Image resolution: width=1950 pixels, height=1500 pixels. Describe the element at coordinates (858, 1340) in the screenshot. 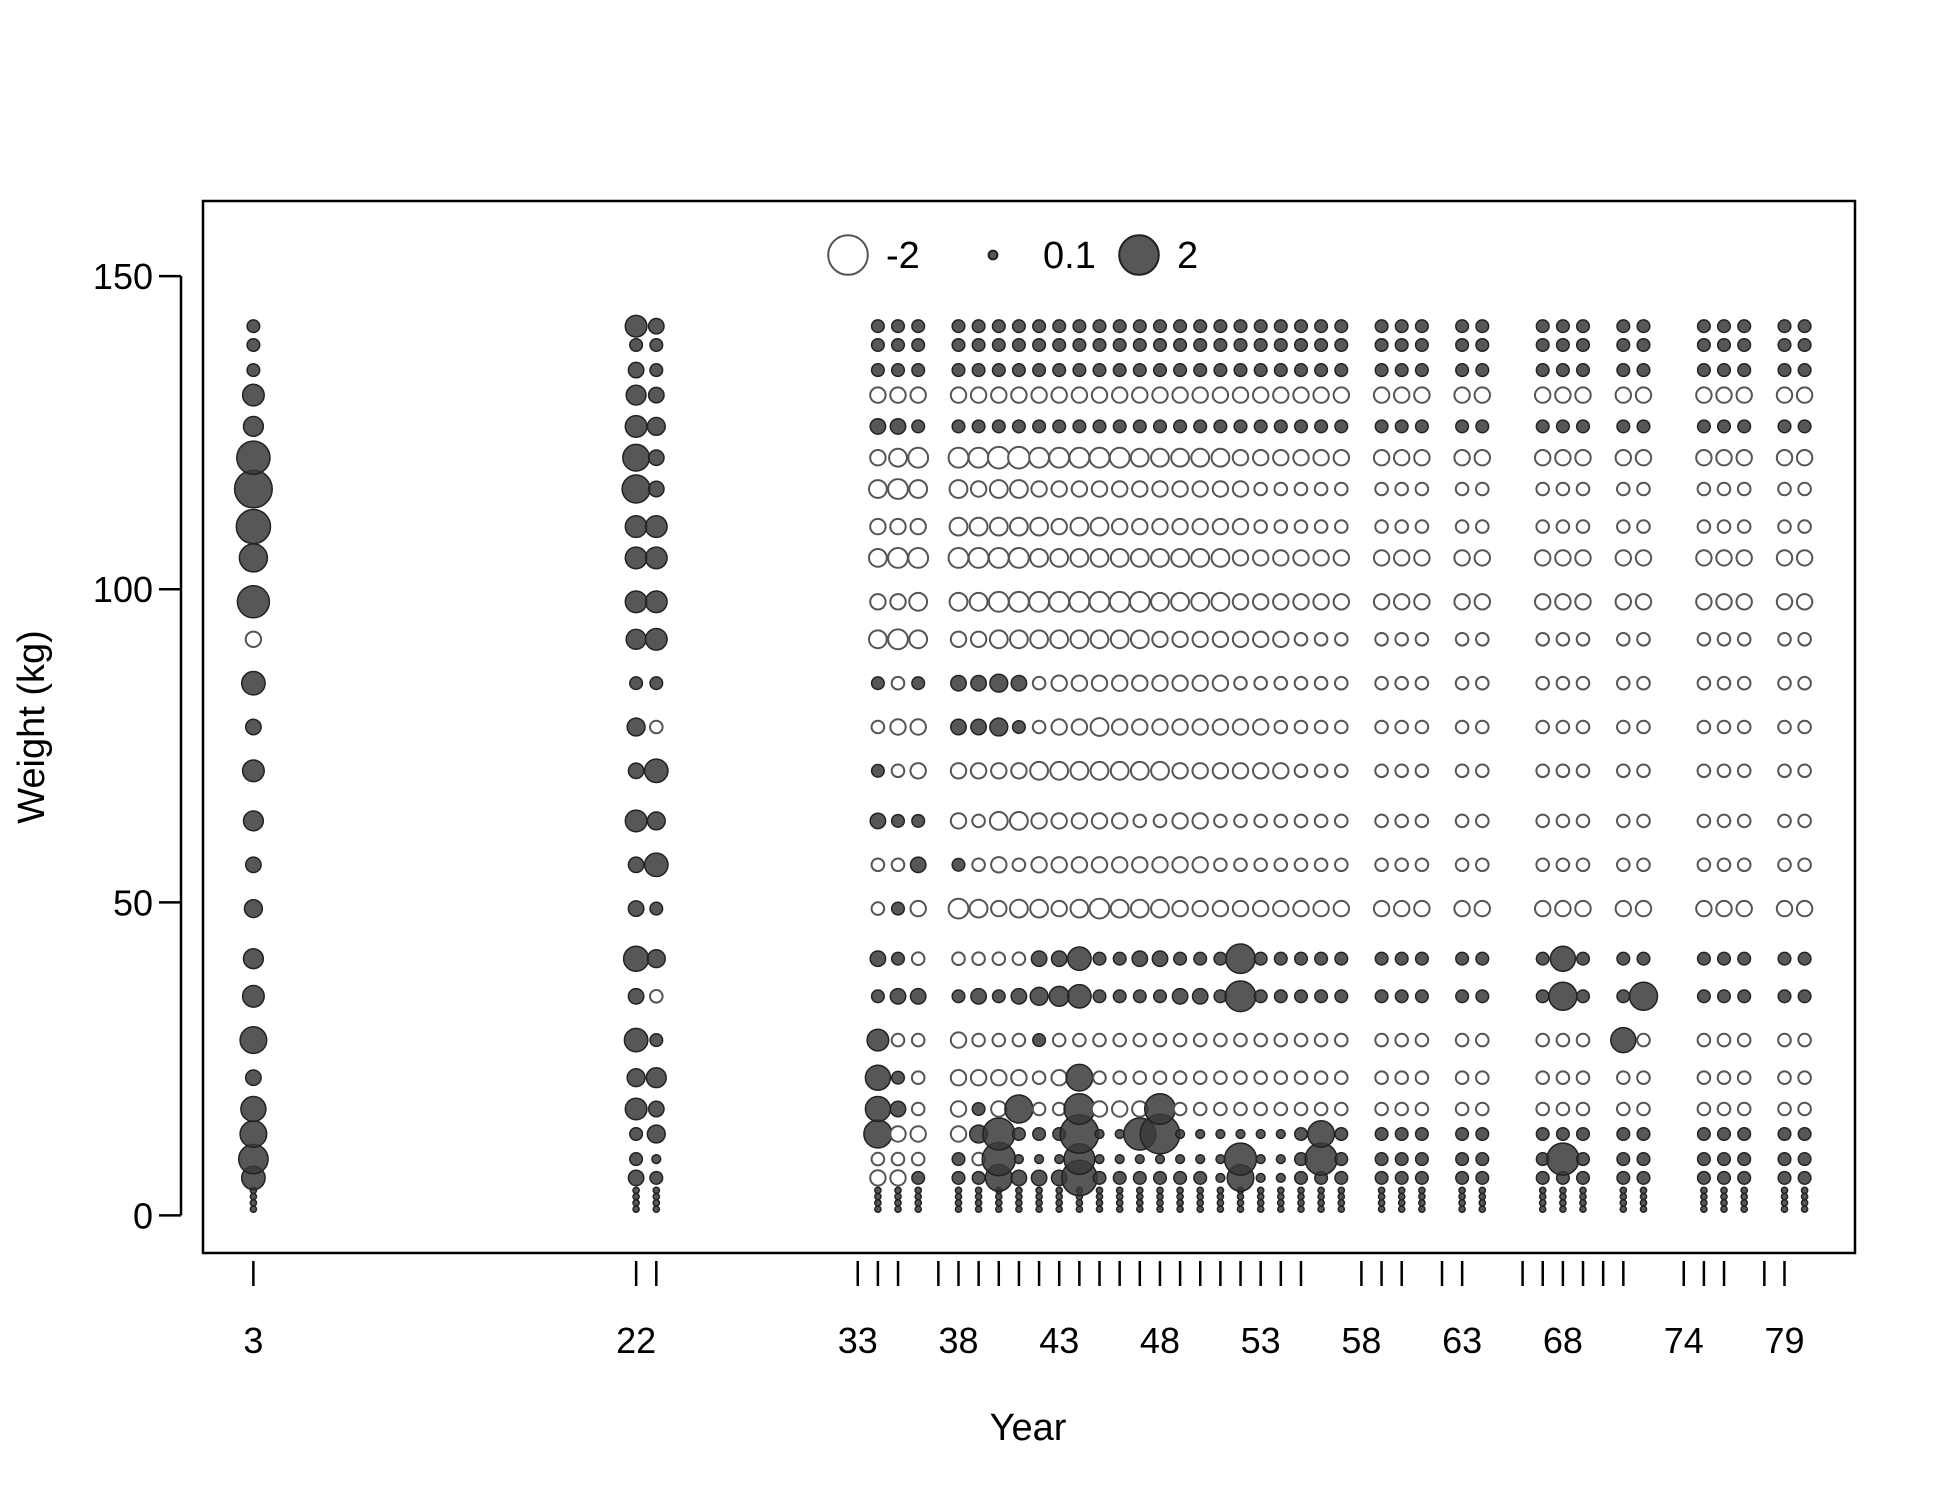

I see `x-tick-label: 33` at that location.